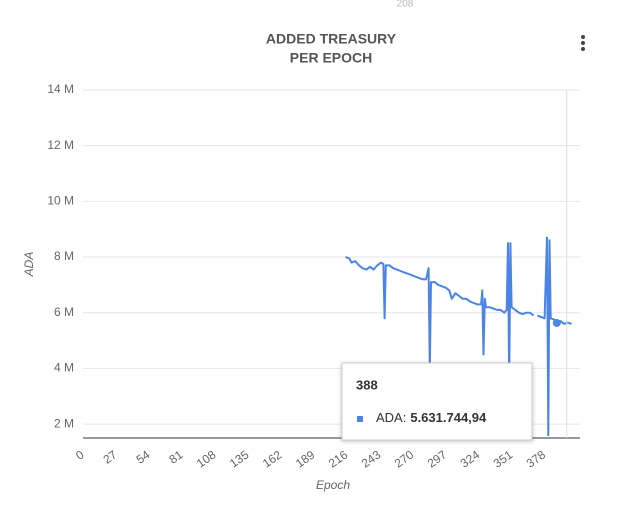 This screenshot has width=633, height=509. I want to click on x-tick-label: 216, so click(338, 458).